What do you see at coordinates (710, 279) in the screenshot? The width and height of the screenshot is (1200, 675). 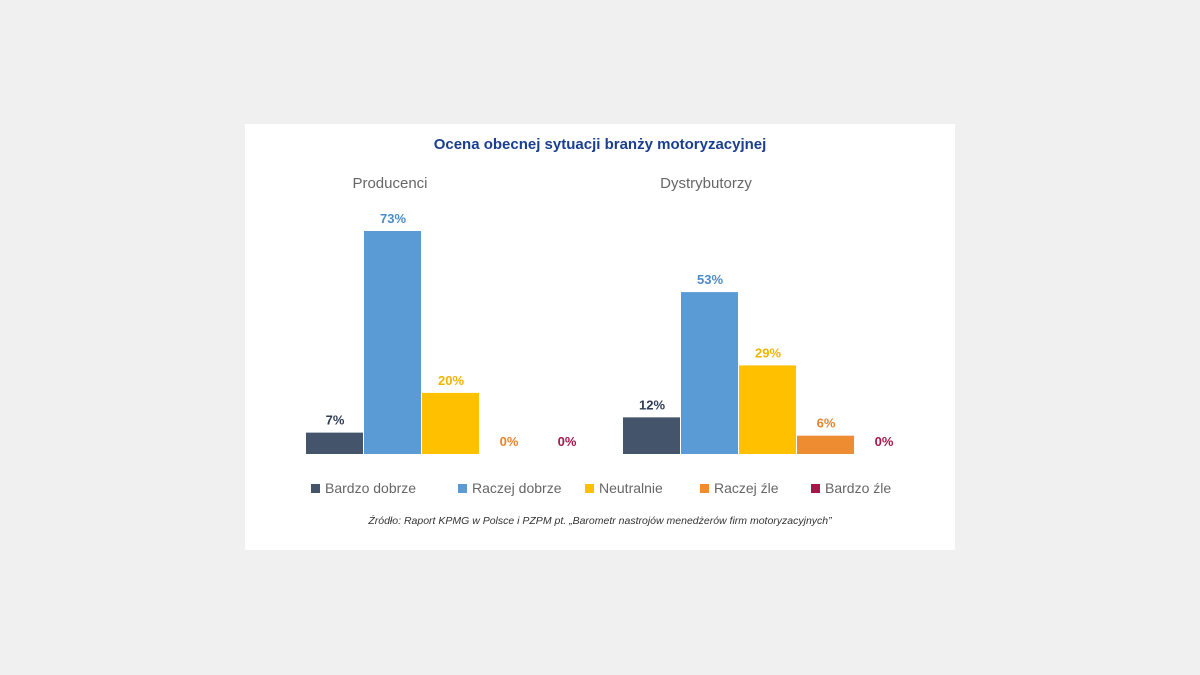 I see `data-label-1-1: 53%` at bounding box center [710, 279].